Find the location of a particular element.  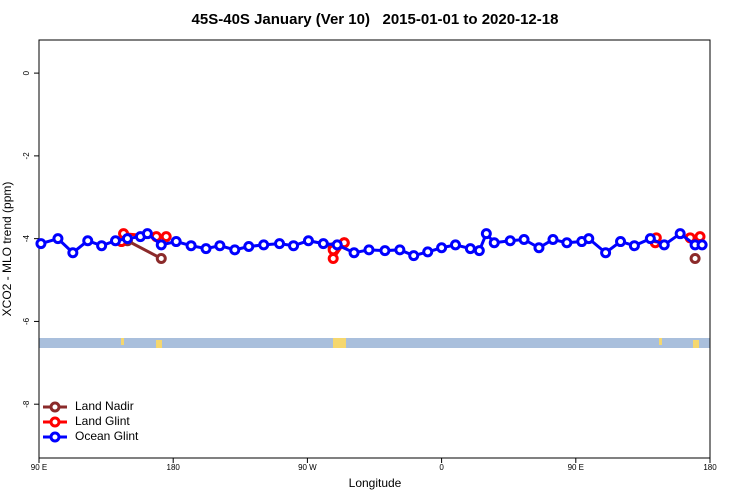

x-tick-label: 0 is located at coordinates (441, 467).